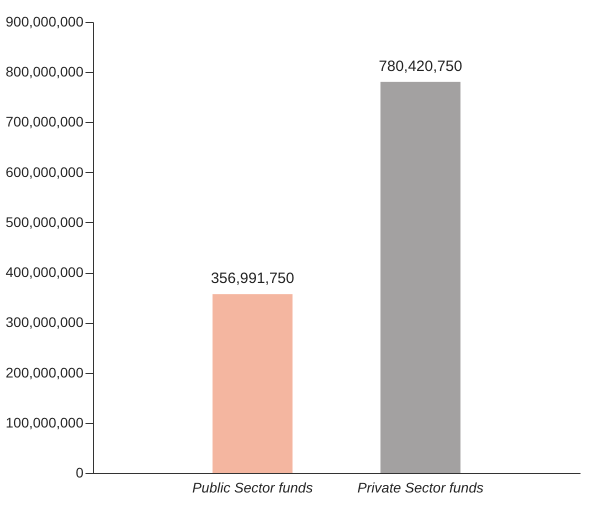  What do you see at coordinates (252, 279) in the screenshot?
I see `data-label: 356,991,750` at bounding box center [252, 279].